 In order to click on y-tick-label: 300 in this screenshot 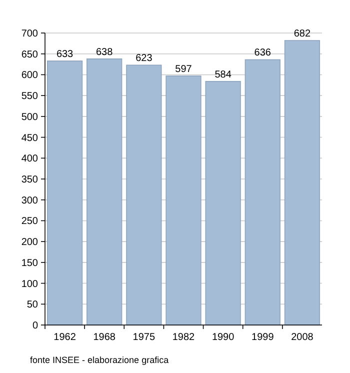, I will do `click(29, 200)`.